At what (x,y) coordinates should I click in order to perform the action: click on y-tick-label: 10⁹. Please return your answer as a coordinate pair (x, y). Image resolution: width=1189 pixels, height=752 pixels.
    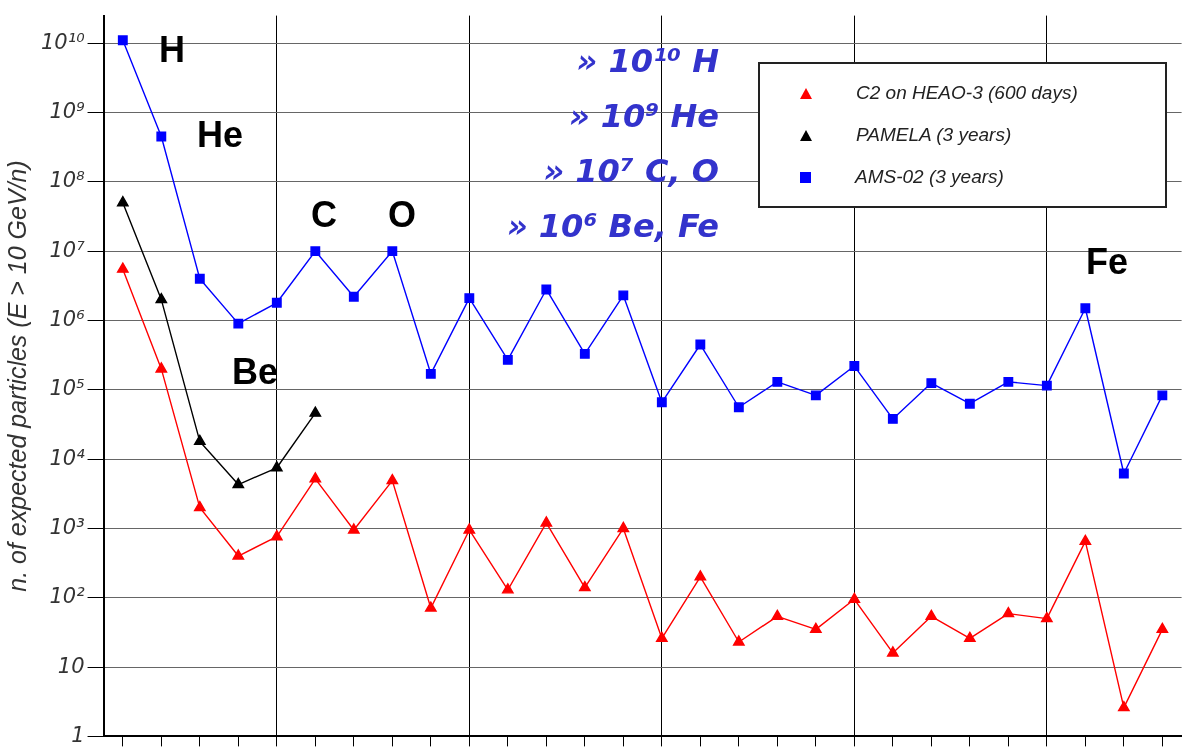
    Looking at the image, I should click on (67, 110).